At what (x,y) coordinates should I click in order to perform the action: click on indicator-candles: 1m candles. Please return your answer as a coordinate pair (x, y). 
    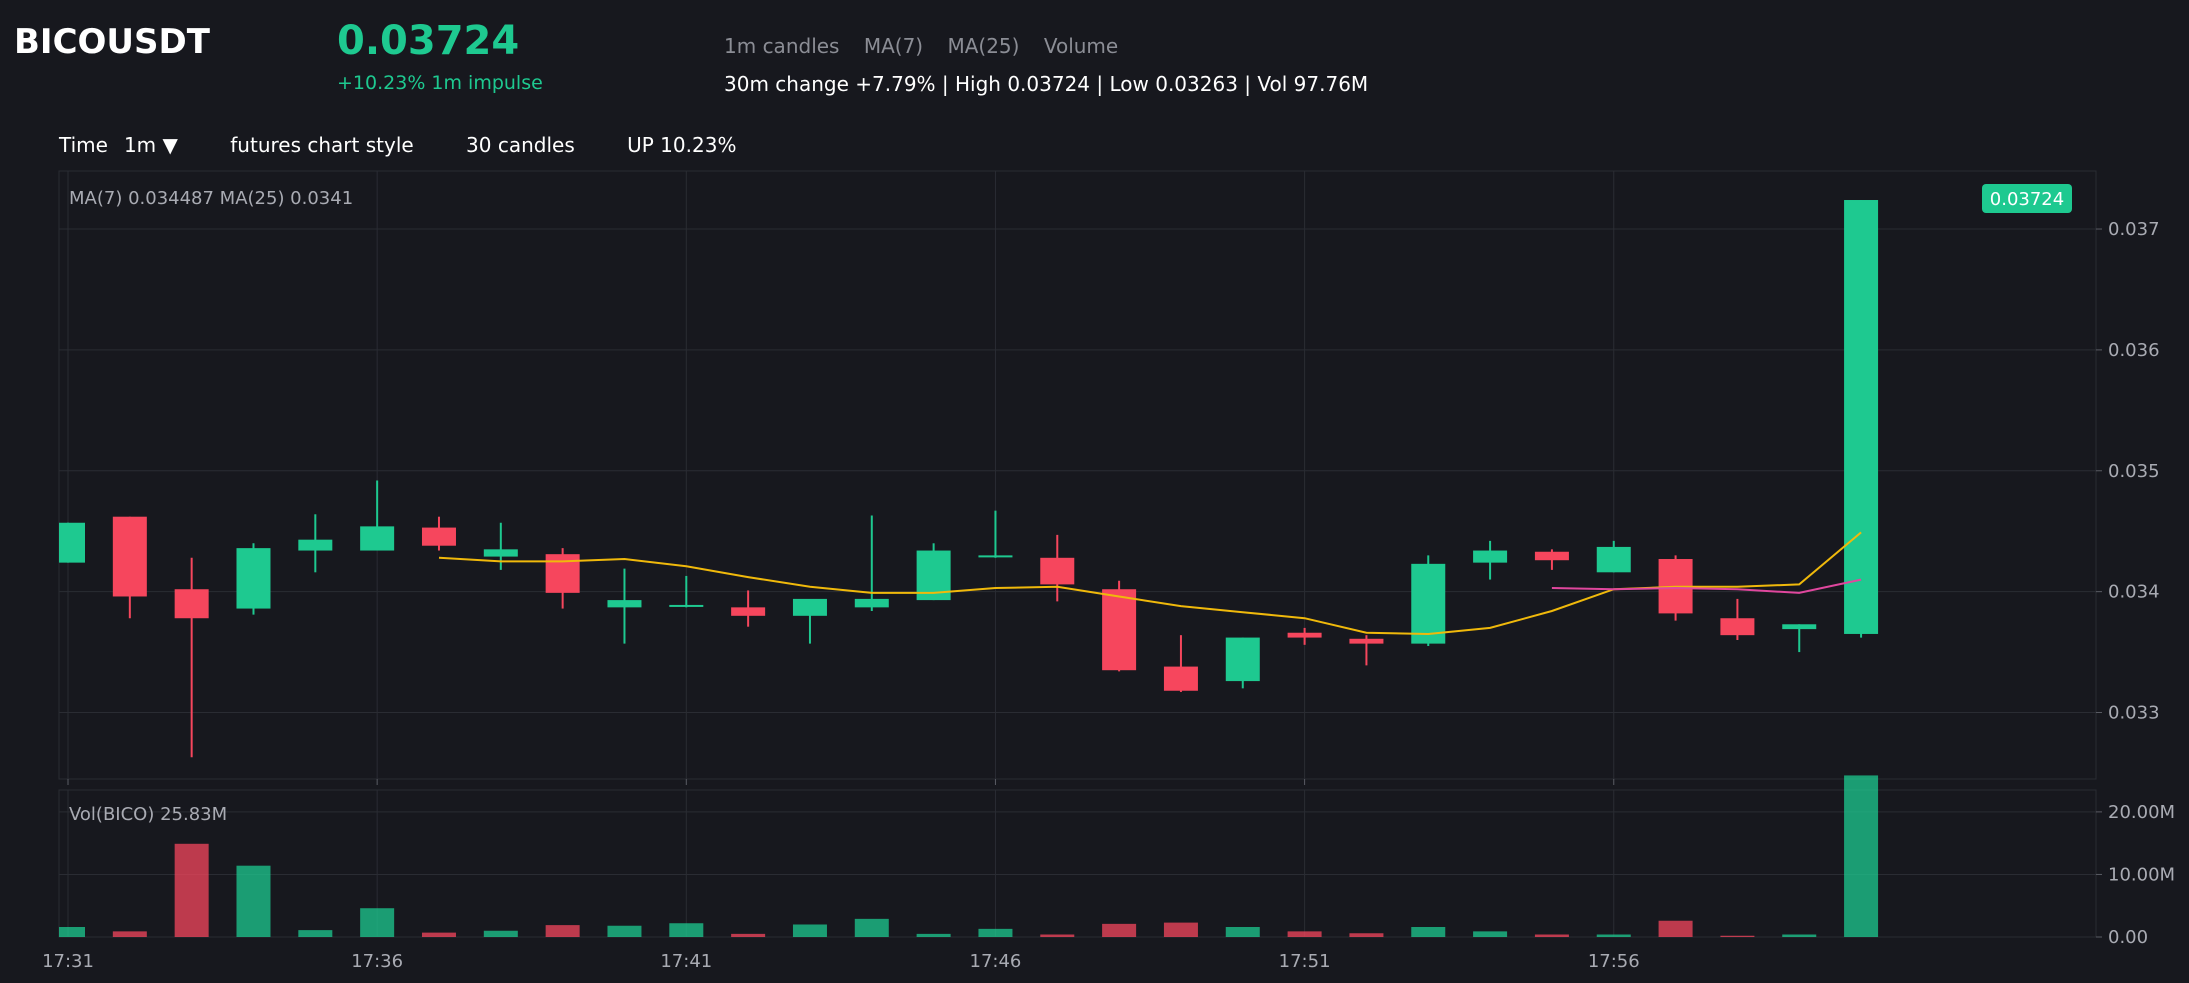
    Looking at the image, I should click on (782, 46).